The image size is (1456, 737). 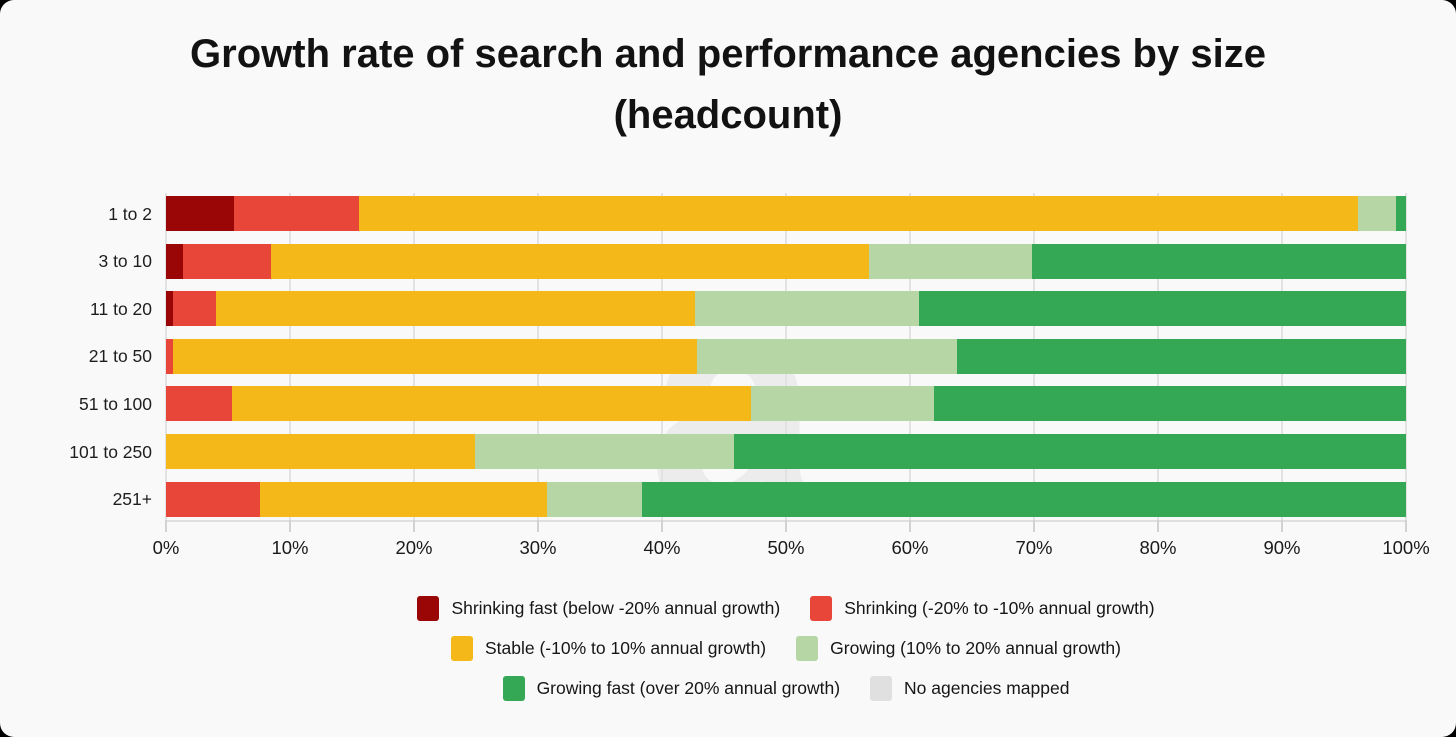 What do you see at coordinates (1406, 547) in the screenshot?
I see `x-axis-tick-label: 100%` at bounding box center [1406, 547].